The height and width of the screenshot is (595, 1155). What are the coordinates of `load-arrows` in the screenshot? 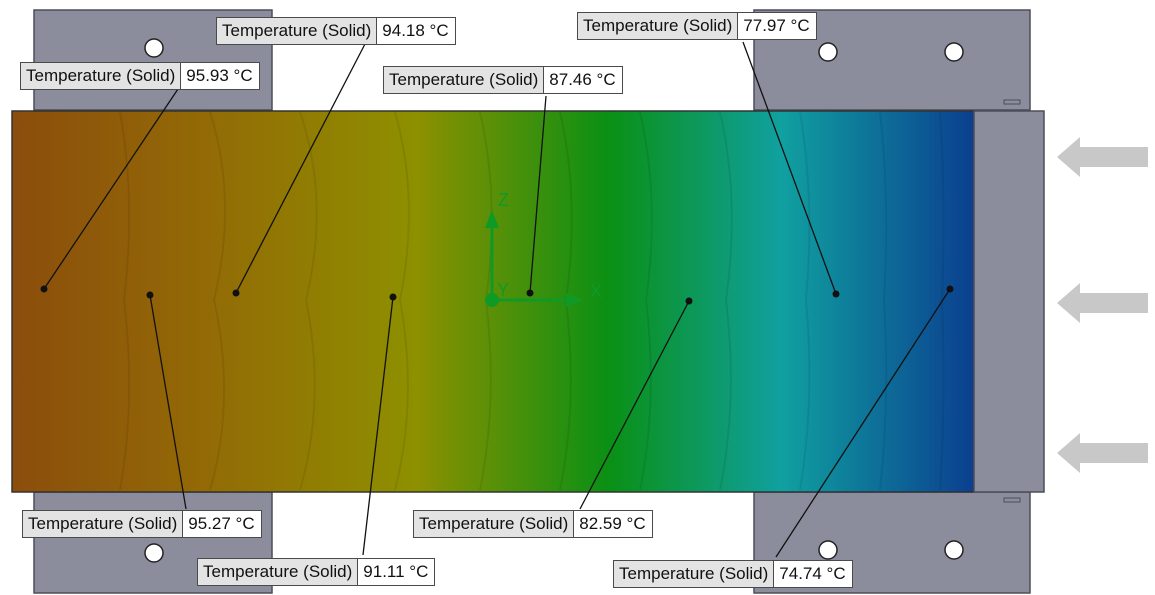 It's located at (1102, 305).